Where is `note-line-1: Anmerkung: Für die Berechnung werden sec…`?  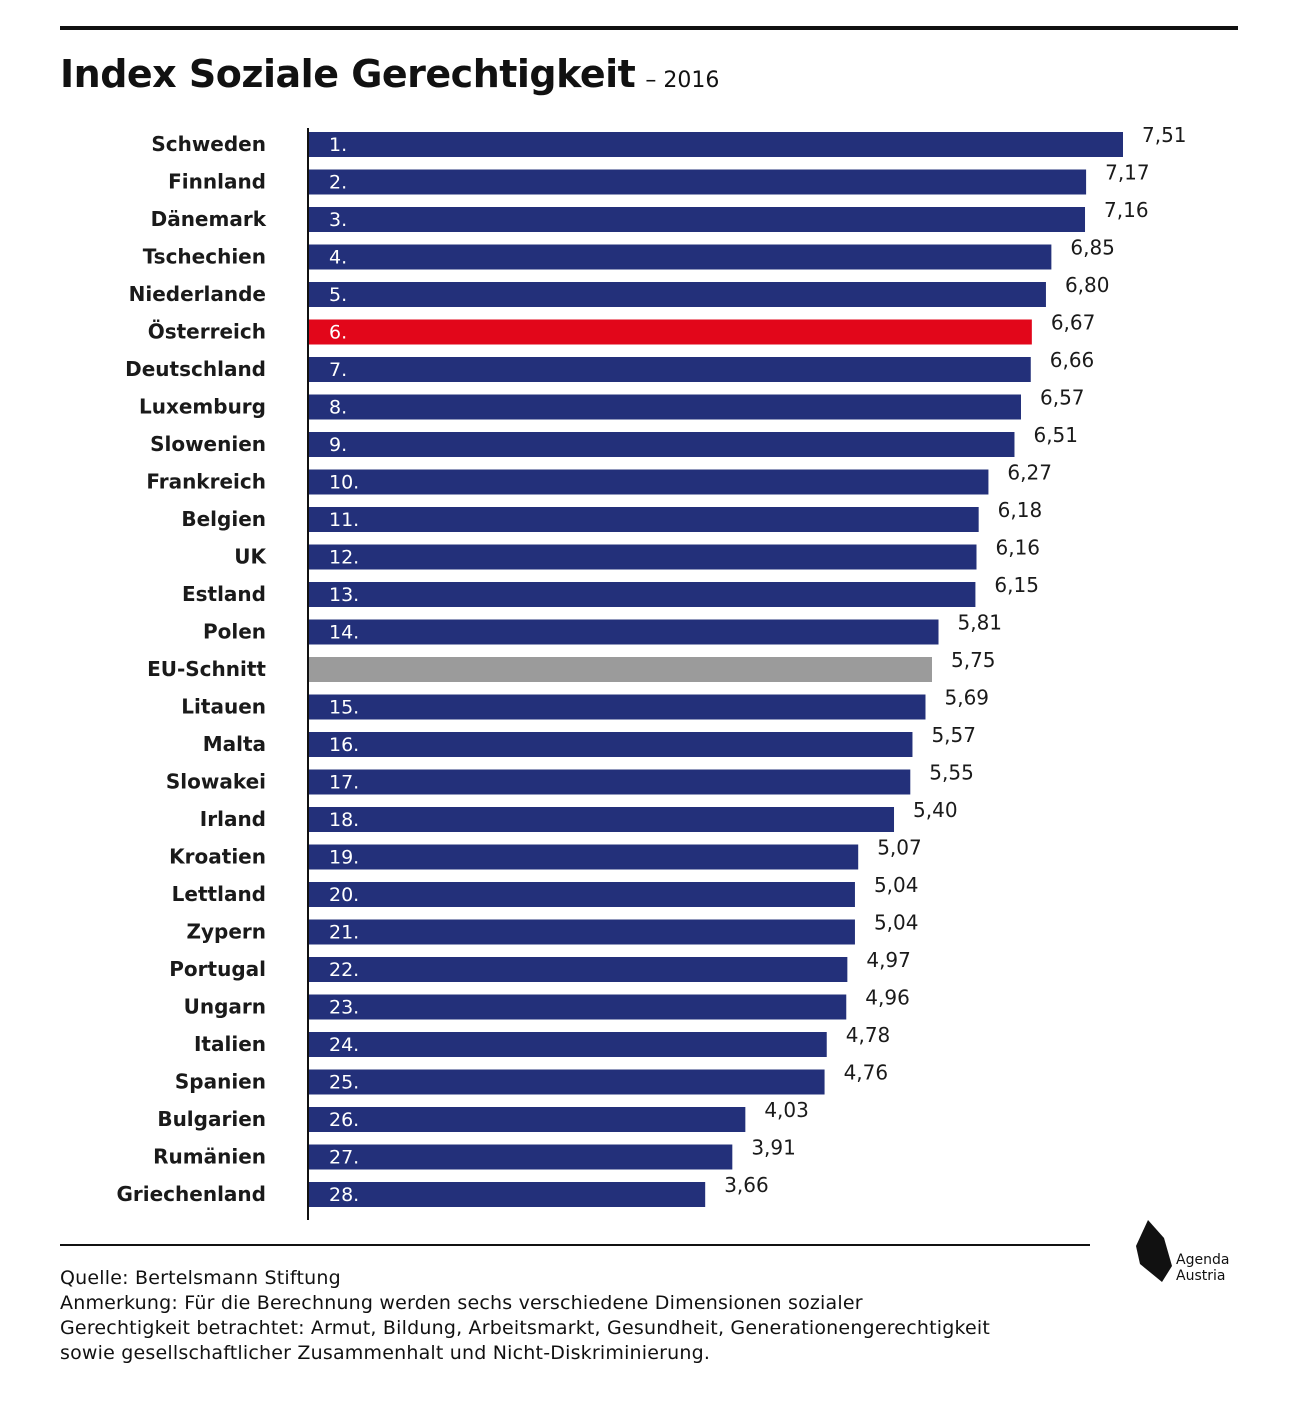 note-line-1: Anmerkung: Für die Berechnung werden sec… is located at coordinates (461, 1303).